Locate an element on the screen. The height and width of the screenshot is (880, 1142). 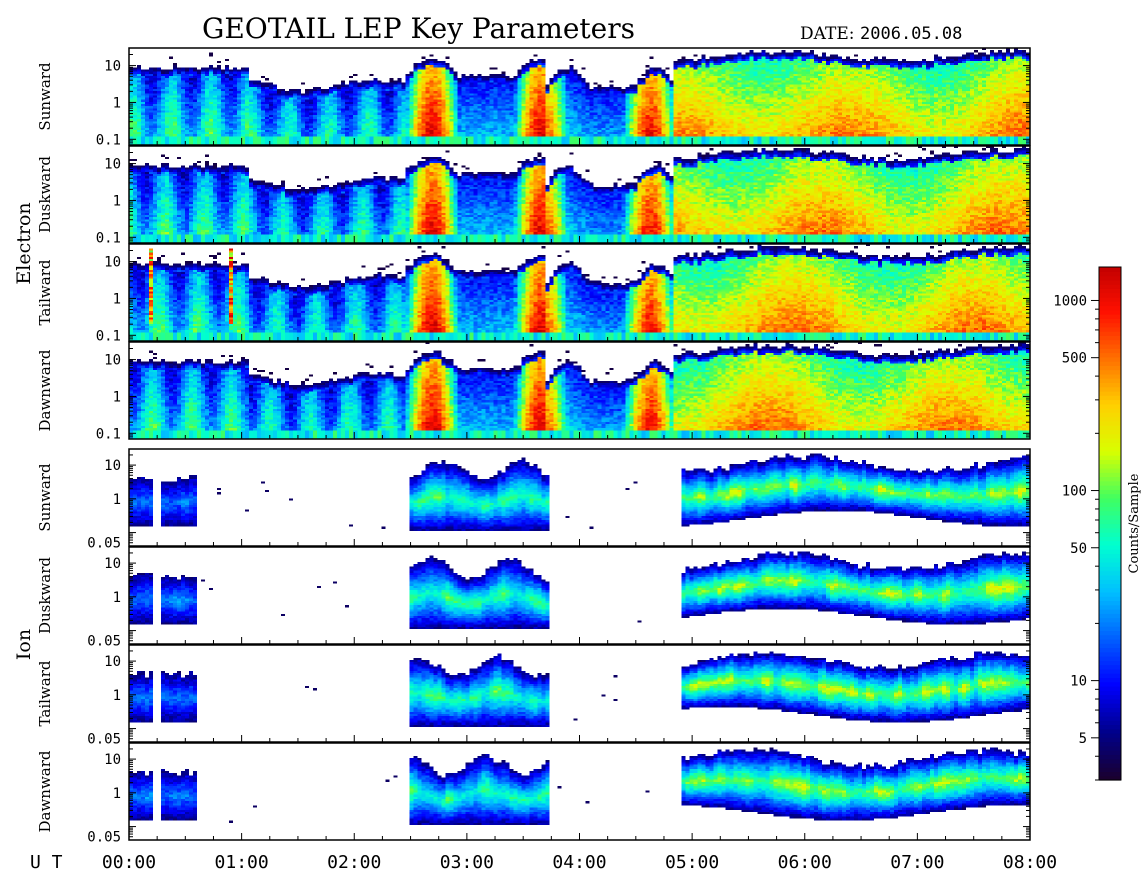
panel-ion-sunward-spectrogram is located at coordinates (579, 497).